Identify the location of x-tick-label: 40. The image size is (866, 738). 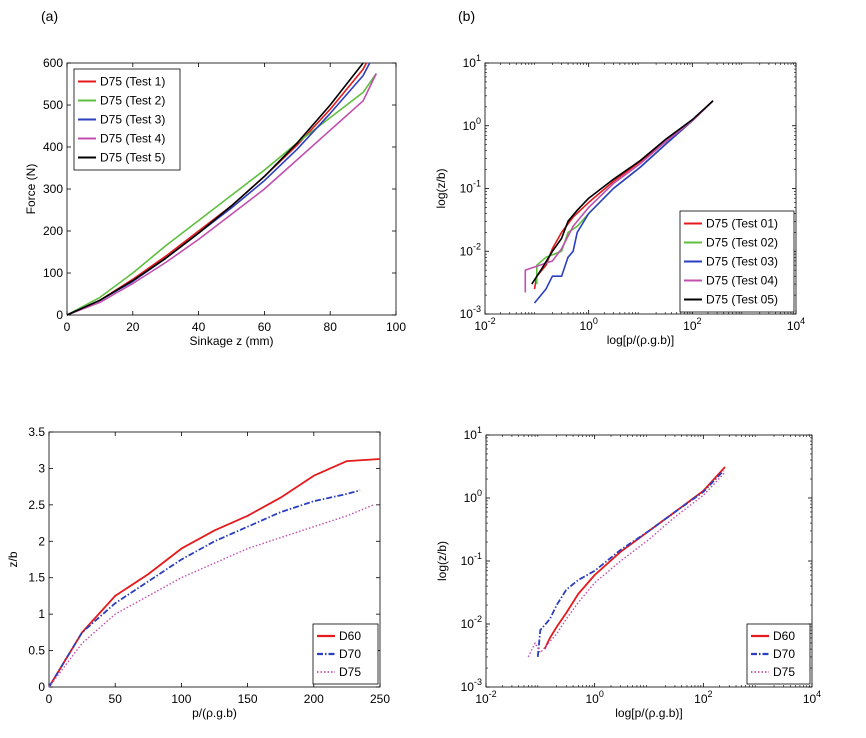
(199, 327).